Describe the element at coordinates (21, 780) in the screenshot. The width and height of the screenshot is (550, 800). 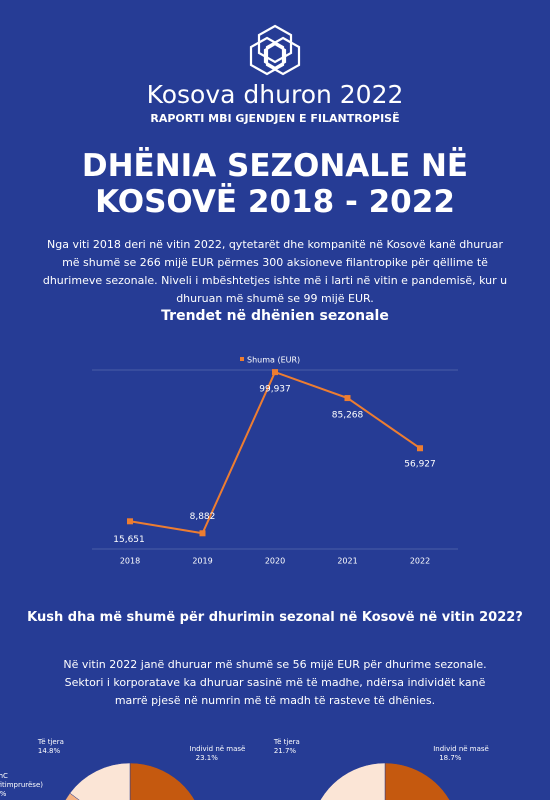
I see `pie-label: OShC (jofitimprurëse)` at that location.